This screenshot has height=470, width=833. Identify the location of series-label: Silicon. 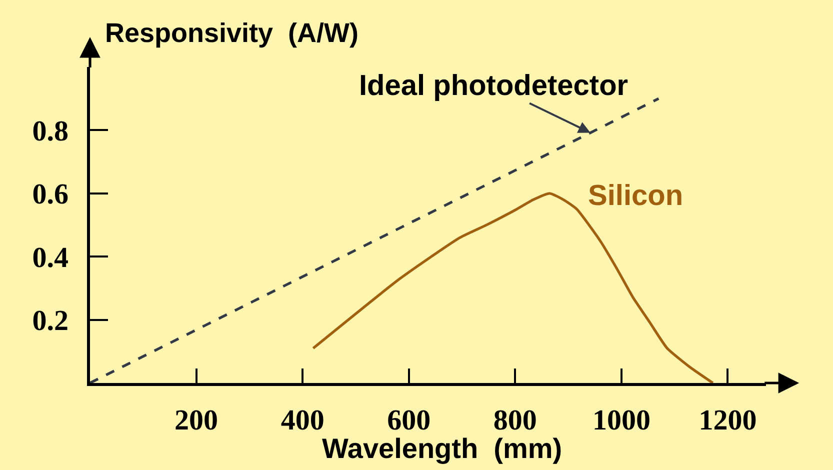
(636, 196).